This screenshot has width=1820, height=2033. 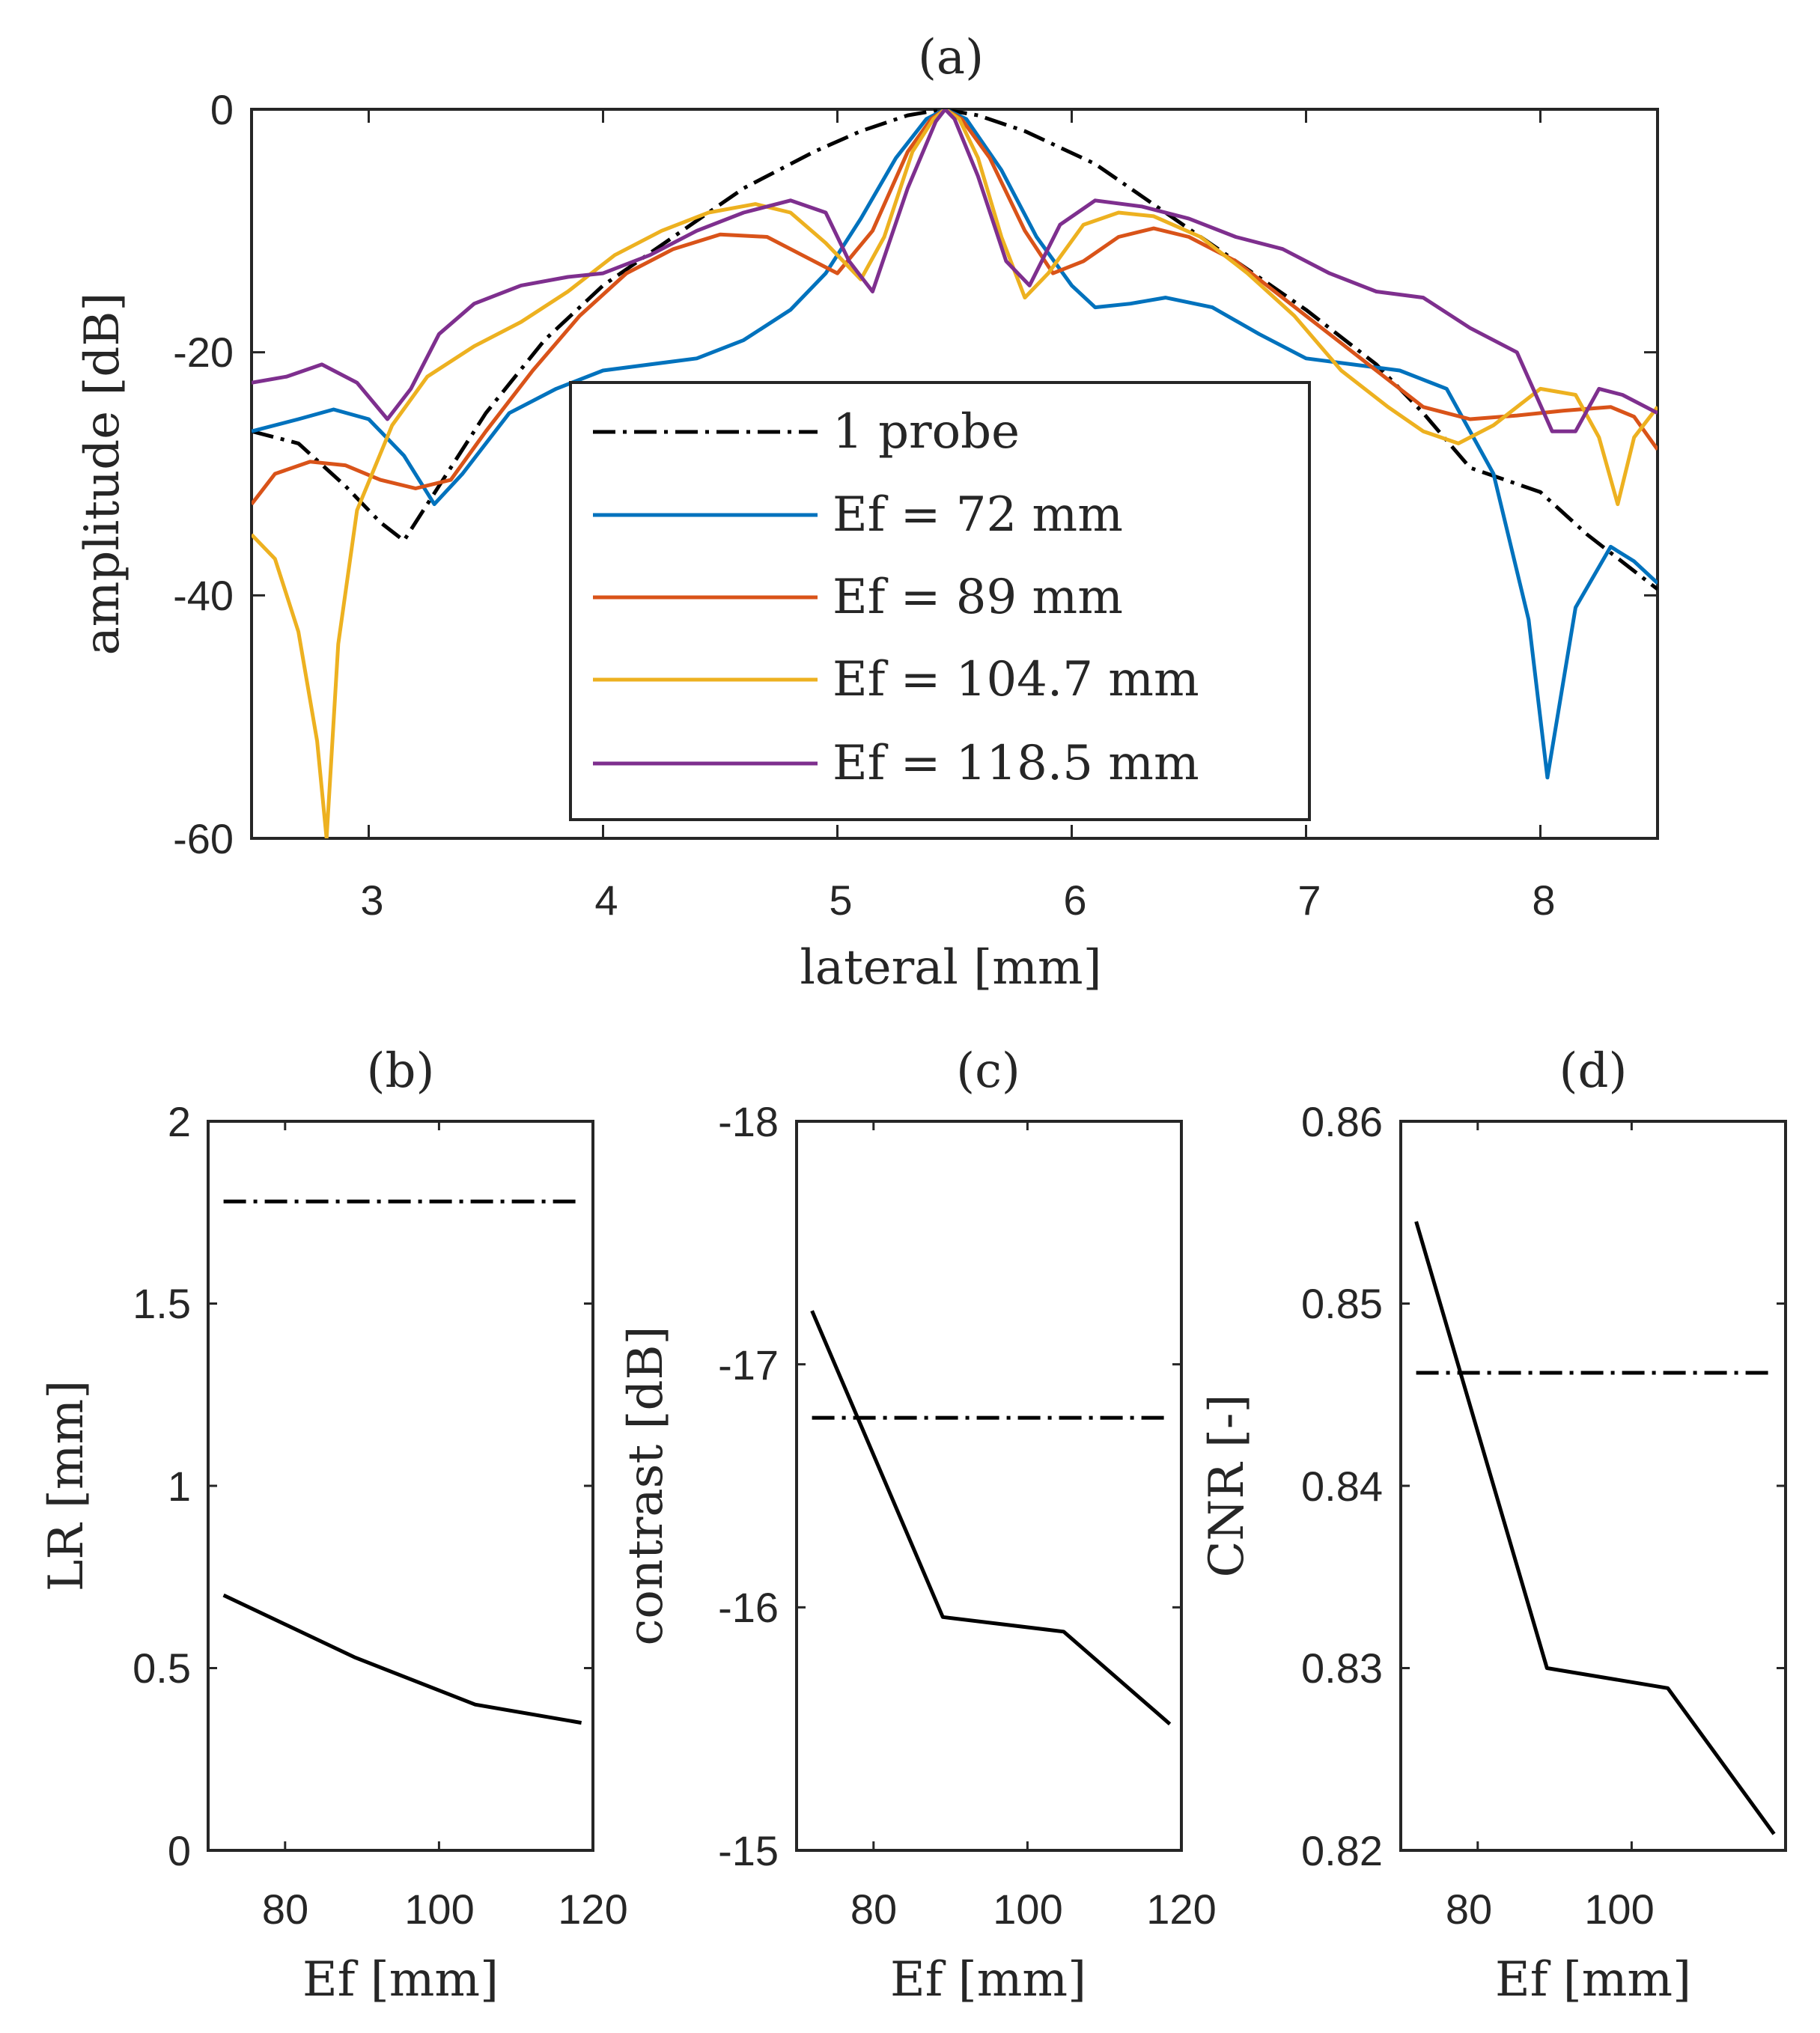 I want to click on legend-box, so click(x=940, y=601).